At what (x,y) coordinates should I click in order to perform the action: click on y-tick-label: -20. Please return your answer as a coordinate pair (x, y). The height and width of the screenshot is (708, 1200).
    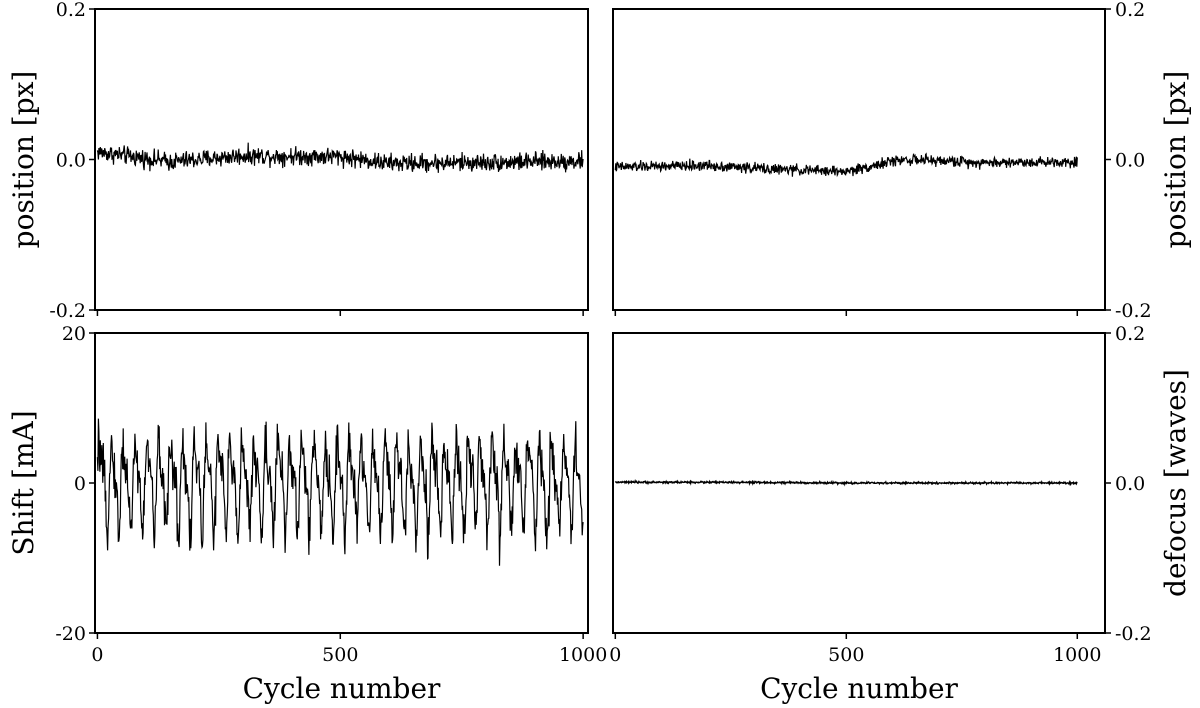
    Looking at the image, I should click on (70, 634).